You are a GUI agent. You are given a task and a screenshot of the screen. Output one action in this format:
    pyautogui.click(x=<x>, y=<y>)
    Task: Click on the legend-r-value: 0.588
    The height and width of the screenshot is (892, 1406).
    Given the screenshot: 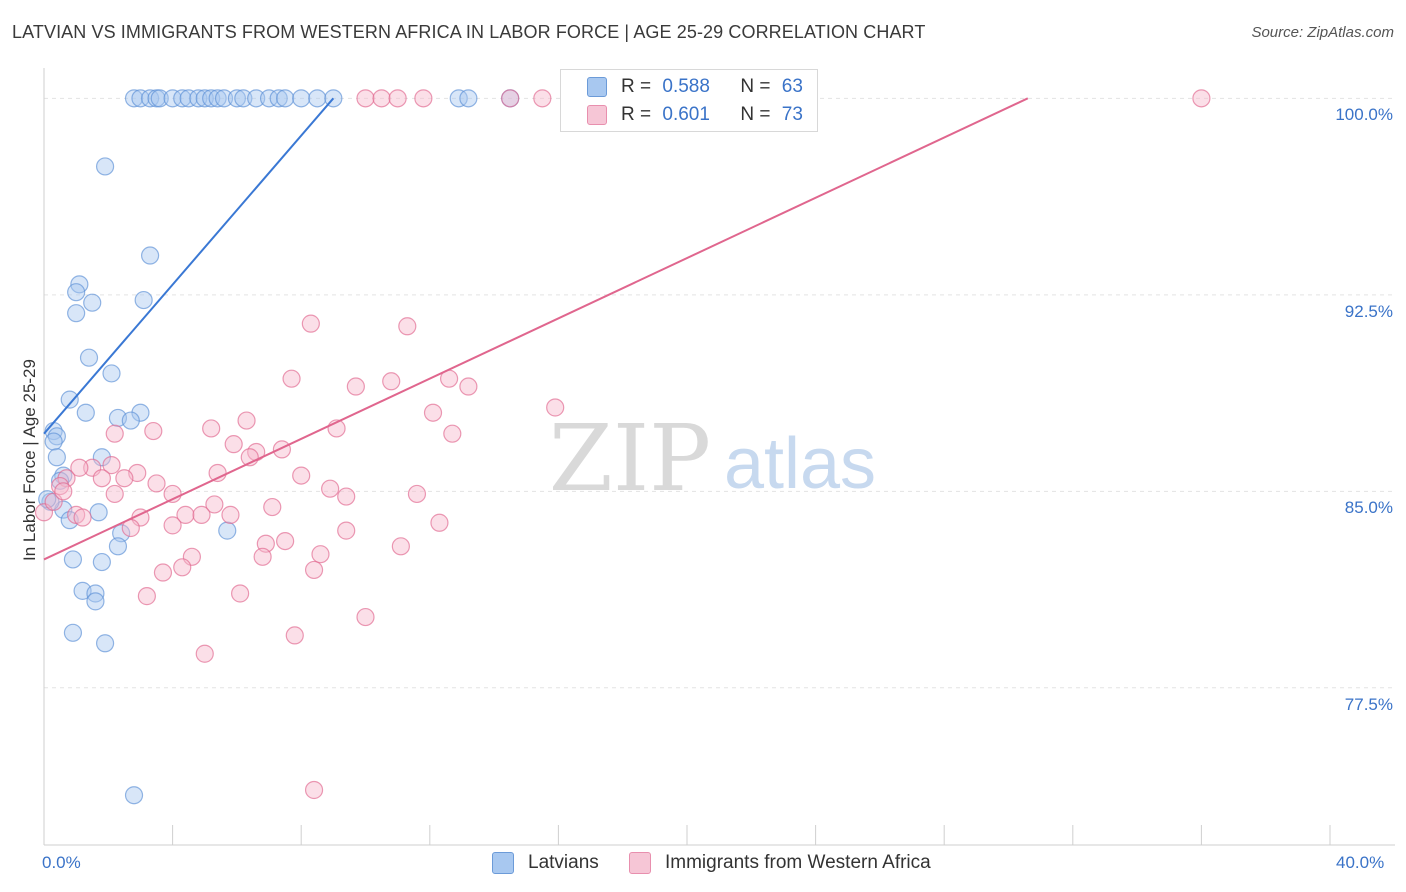 What is the action you would take?
    pyautogui.click(x=686, y=86)
    